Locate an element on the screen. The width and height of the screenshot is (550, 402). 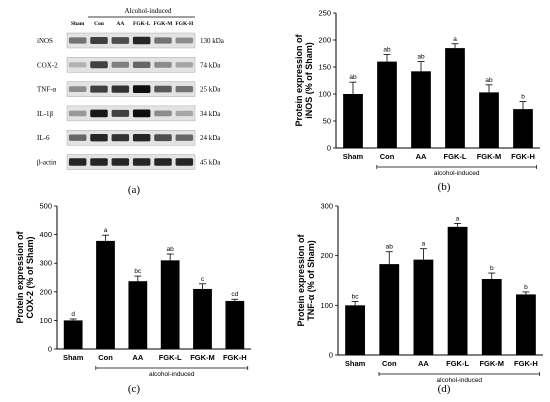
blot-lane-label: FGK-M is located at coordinates (164, 24).